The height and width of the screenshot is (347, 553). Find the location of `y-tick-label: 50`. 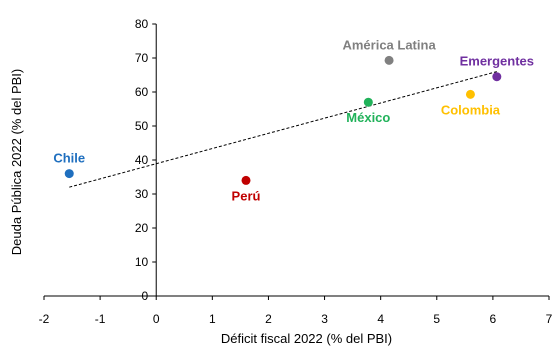

y-tick-label: 50 is located at coordinates (142, 126).